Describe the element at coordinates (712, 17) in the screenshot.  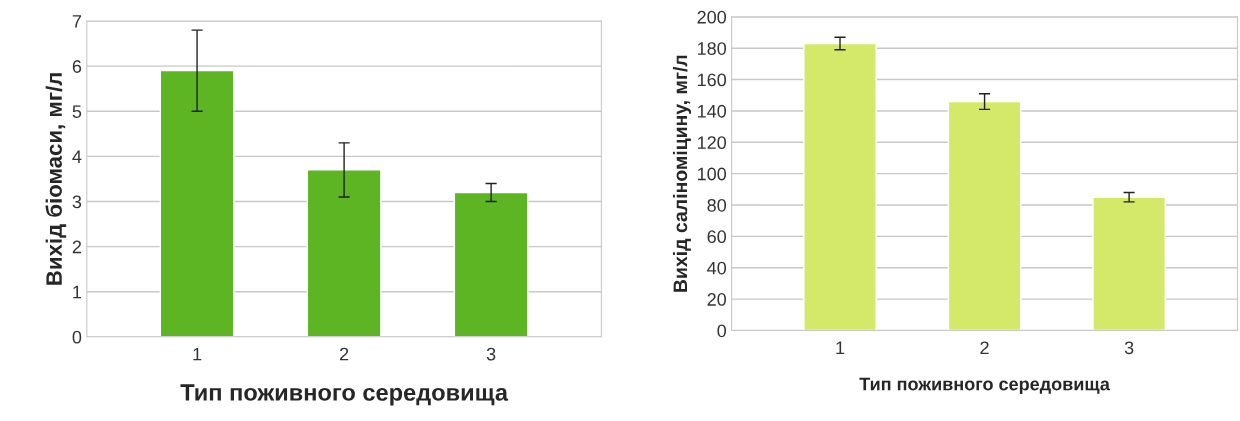
I see `y-tick-label: 200` at that location.